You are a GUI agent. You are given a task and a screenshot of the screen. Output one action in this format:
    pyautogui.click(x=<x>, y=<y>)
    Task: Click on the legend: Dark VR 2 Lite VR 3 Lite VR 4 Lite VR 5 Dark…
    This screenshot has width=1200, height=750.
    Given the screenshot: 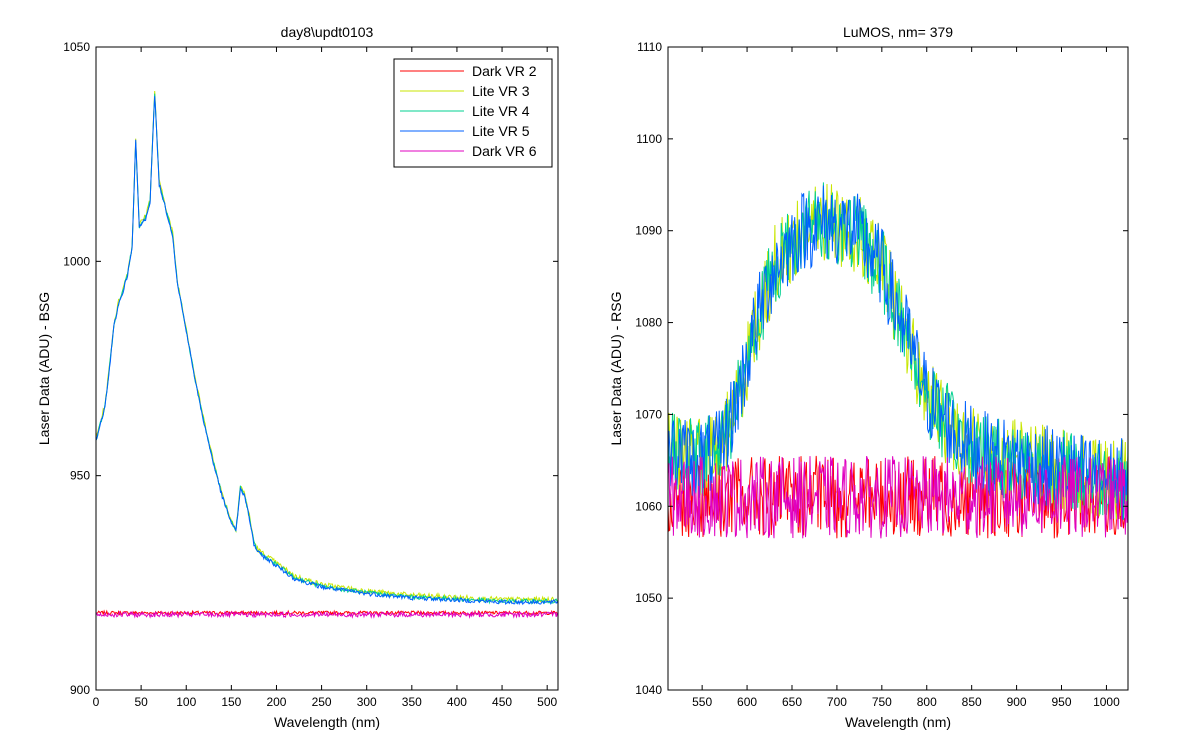 What is the action you would take?
    pyautogui.click(x=473, y=113)
    